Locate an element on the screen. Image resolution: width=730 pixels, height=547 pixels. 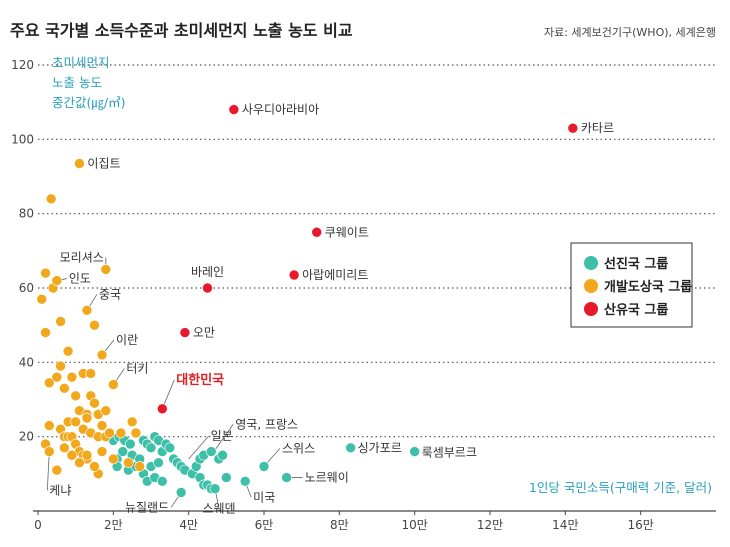
y-tick-label: 40 is located at coordinates (26, 362).